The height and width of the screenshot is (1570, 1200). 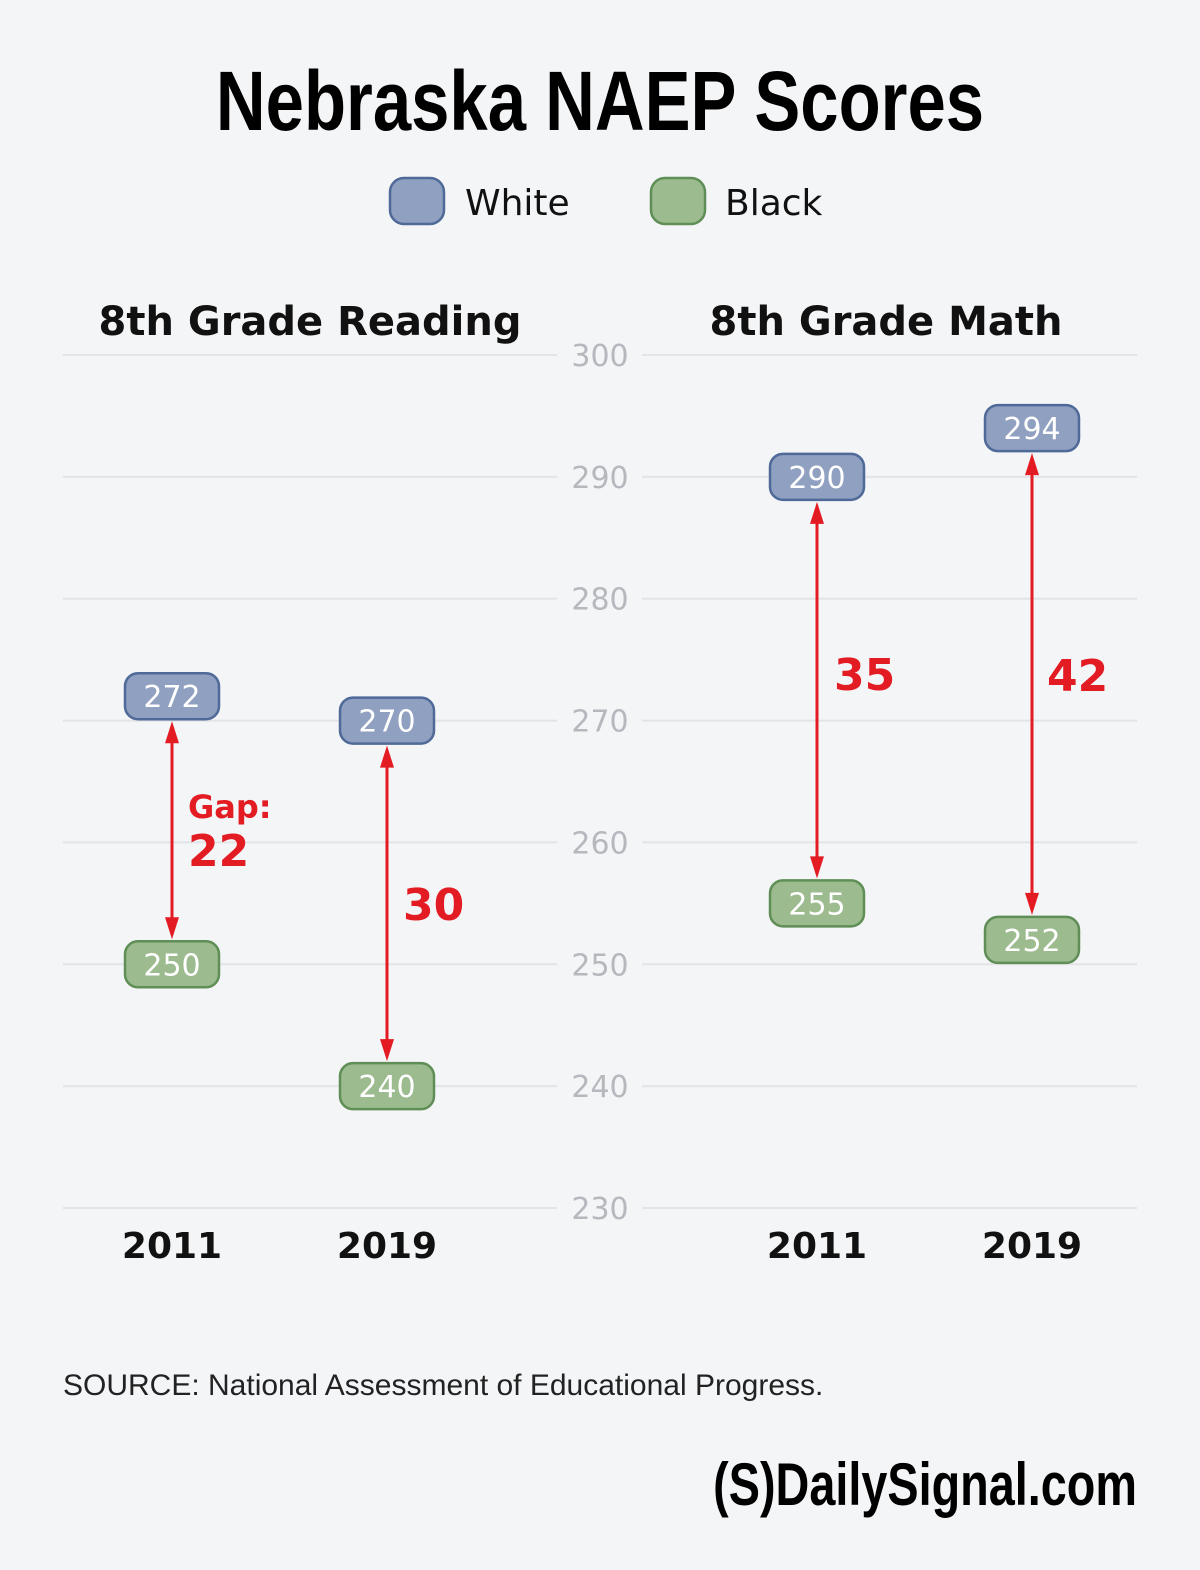 What do you see at coordinates (599, 965) in the screenshot?
I see `y-tick-label: 250` at bounding box center [599, 965].